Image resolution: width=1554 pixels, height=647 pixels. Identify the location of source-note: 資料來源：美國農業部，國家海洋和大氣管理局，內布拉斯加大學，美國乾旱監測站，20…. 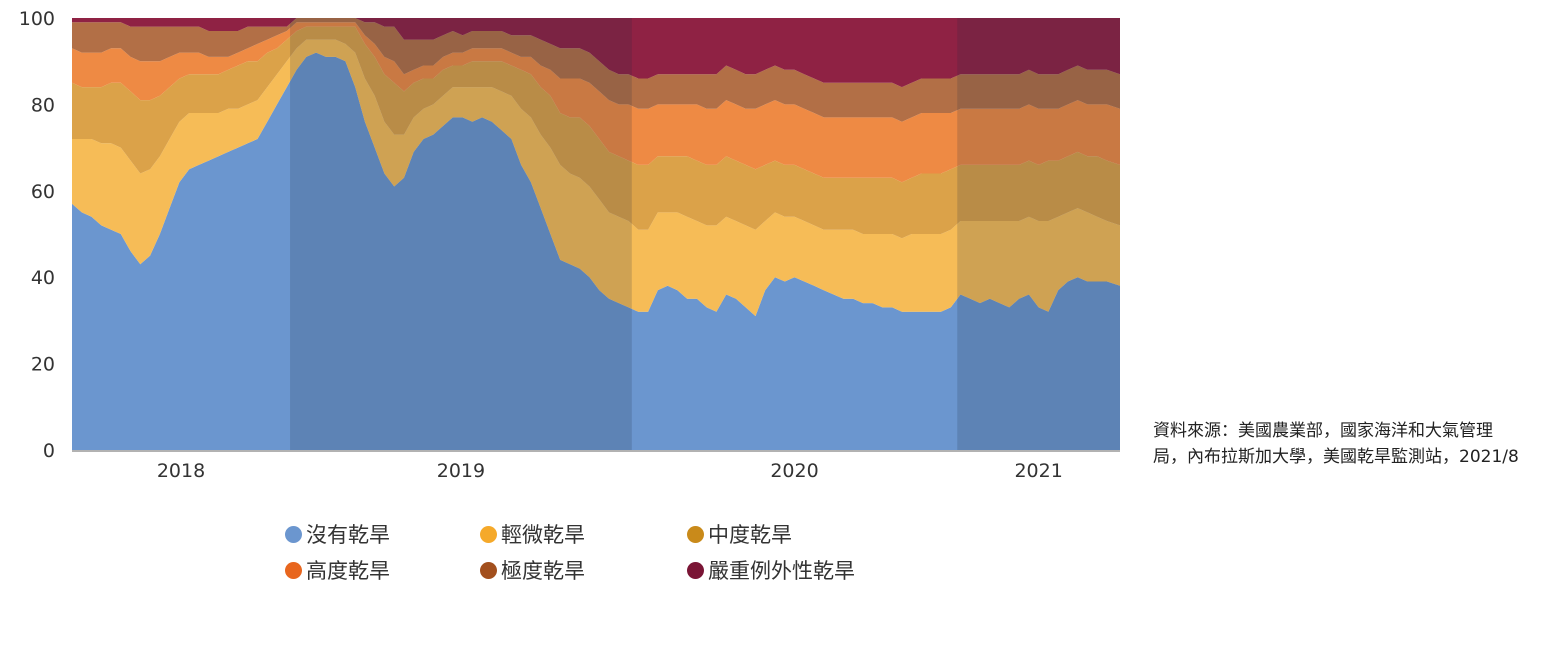
(1336, 444).